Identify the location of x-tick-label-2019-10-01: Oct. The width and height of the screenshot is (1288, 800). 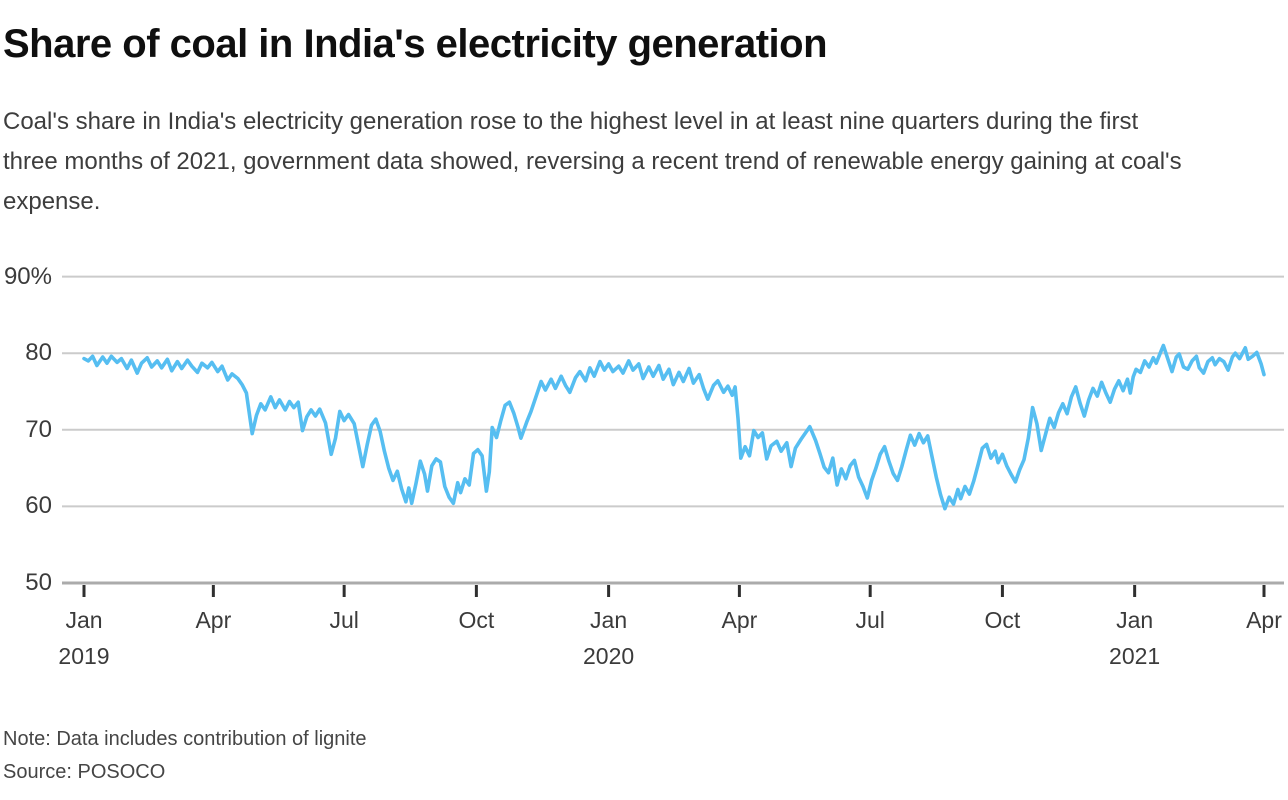
(476, 620).